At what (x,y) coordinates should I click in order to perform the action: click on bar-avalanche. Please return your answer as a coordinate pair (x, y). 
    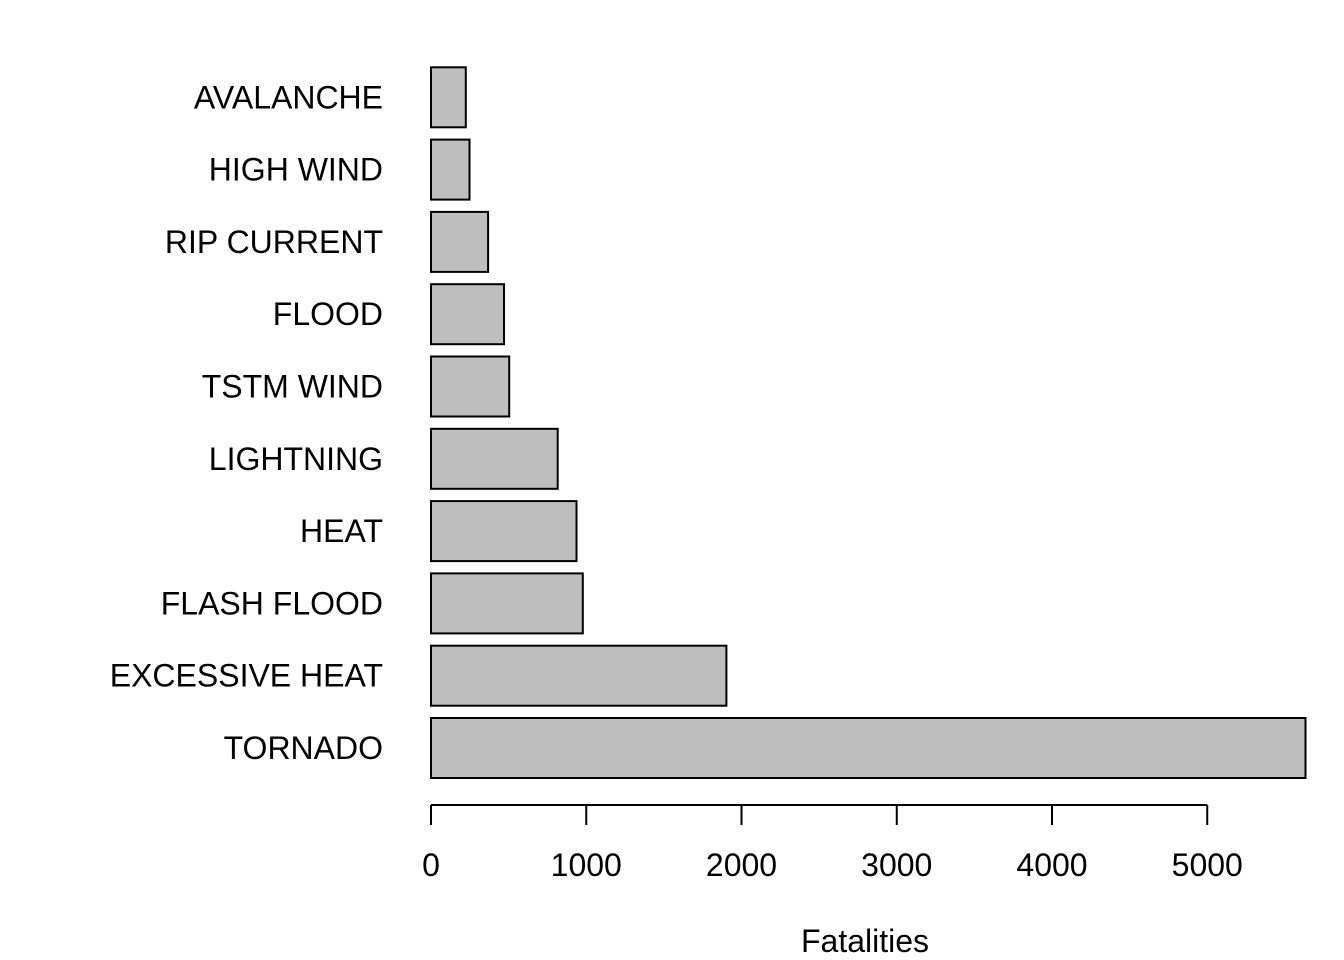
    Looking at the image, I should click on (448, 97).